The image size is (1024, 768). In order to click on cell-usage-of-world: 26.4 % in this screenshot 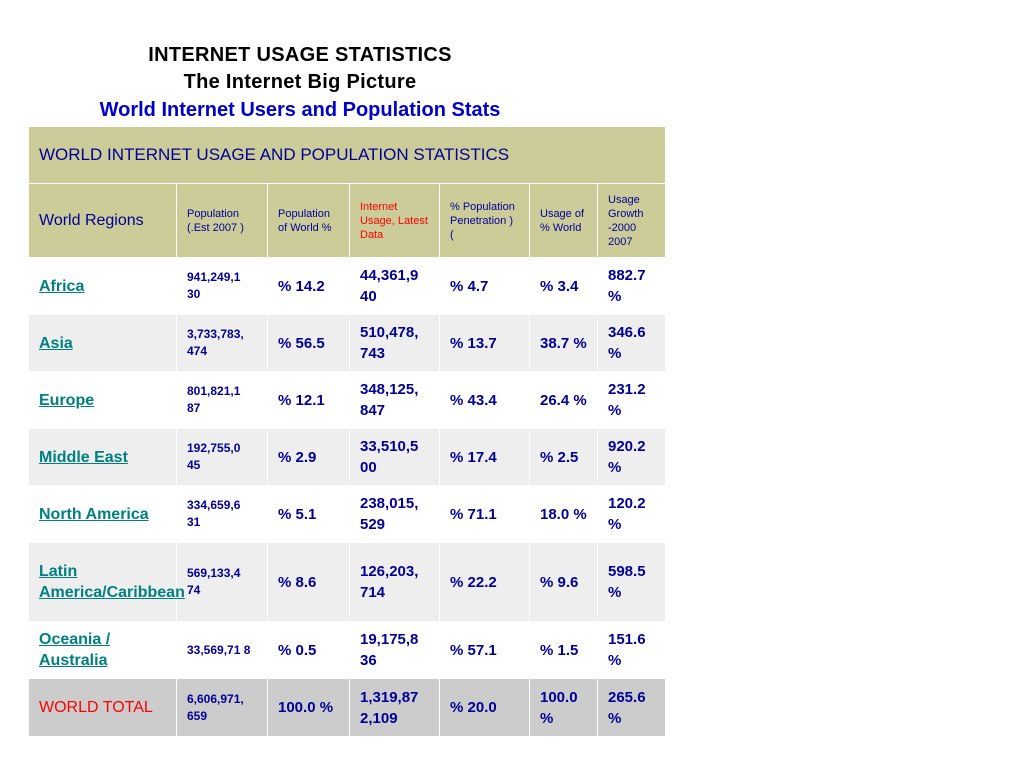, I will do `click(563, 400)`.